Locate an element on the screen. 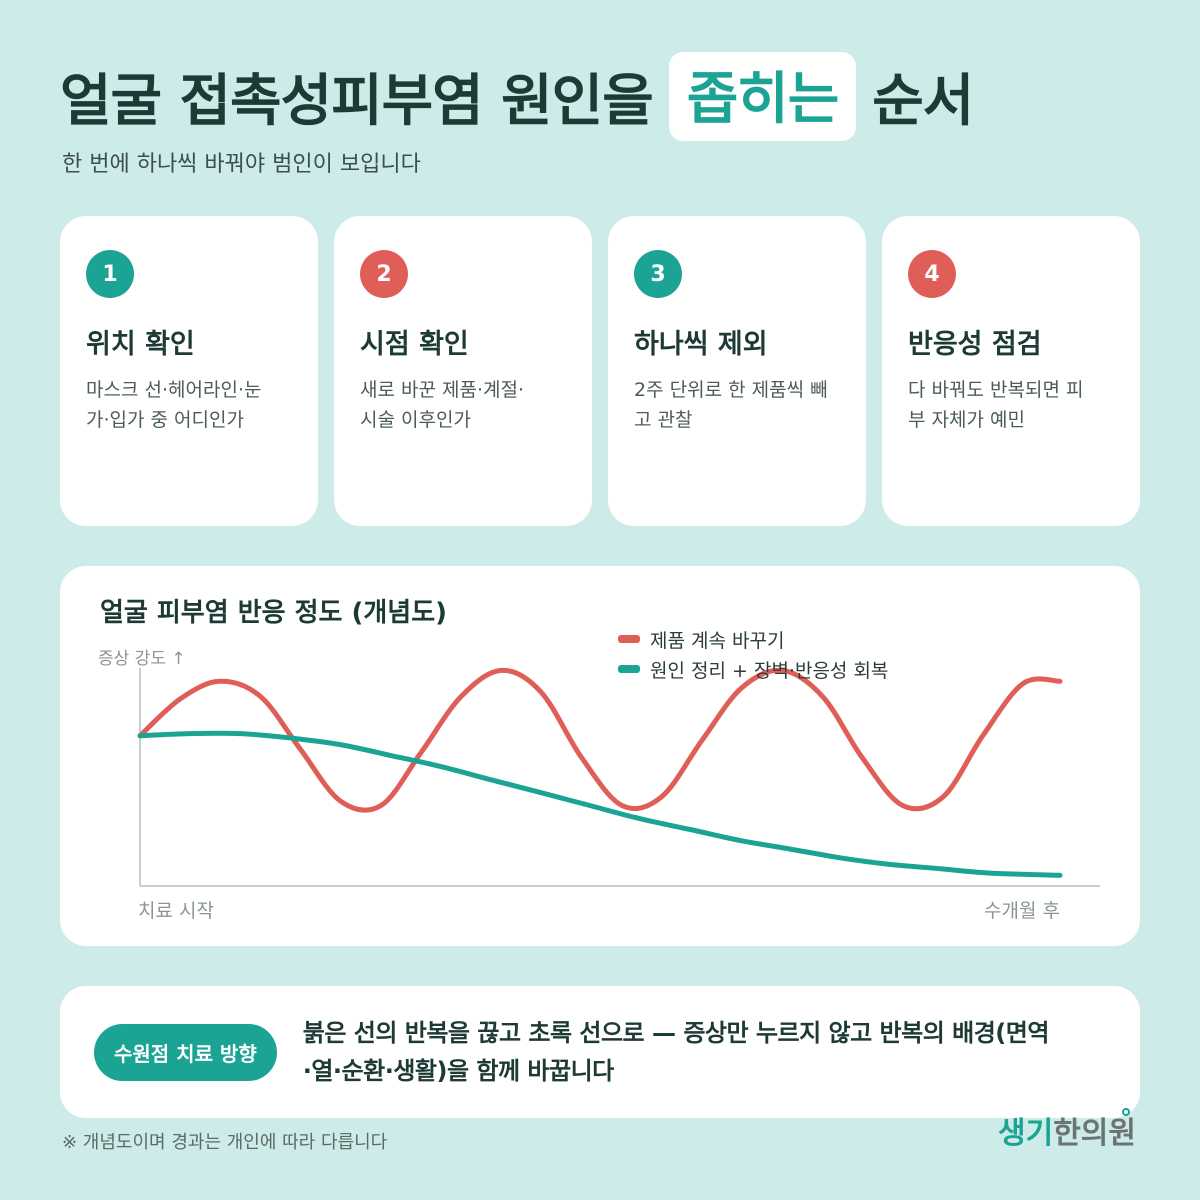  step-desc-line: 2주 단위로 한 제품씩 빼 is located at coordinates (731, 390).